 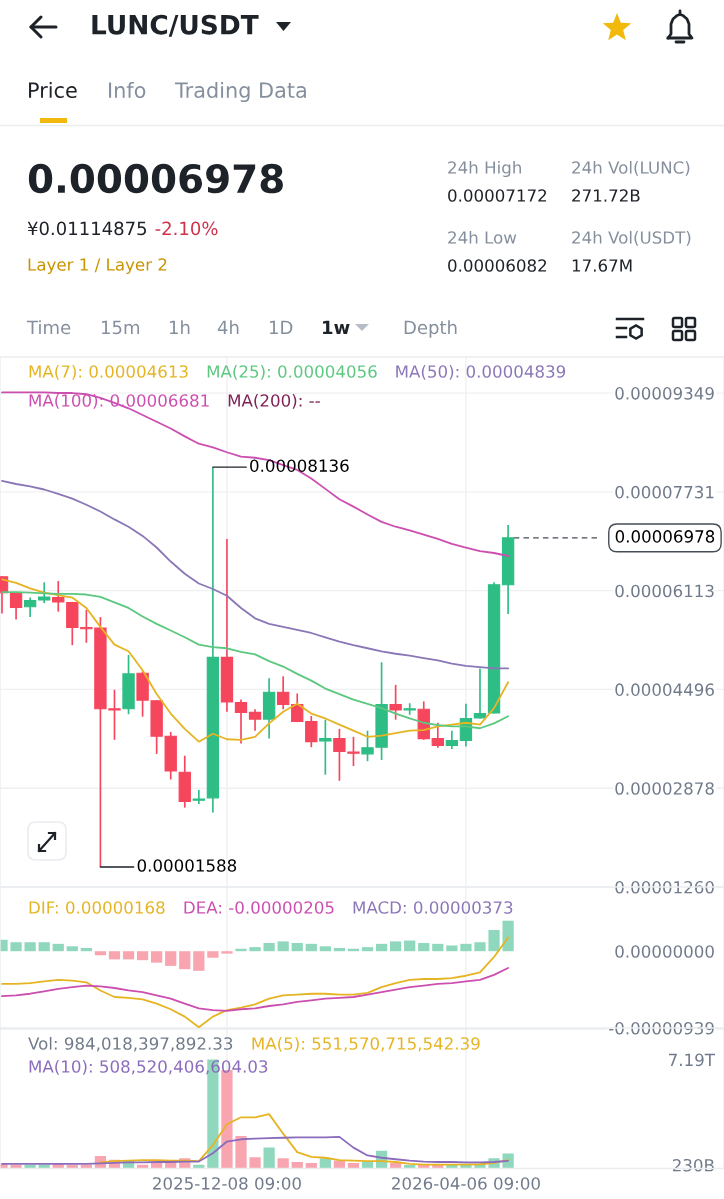 What do you see at coordinates (366, 1044) in the screenshot?
I see `text: MA(5): 551,570,715,542.39` at bounding box center [366, 1044].